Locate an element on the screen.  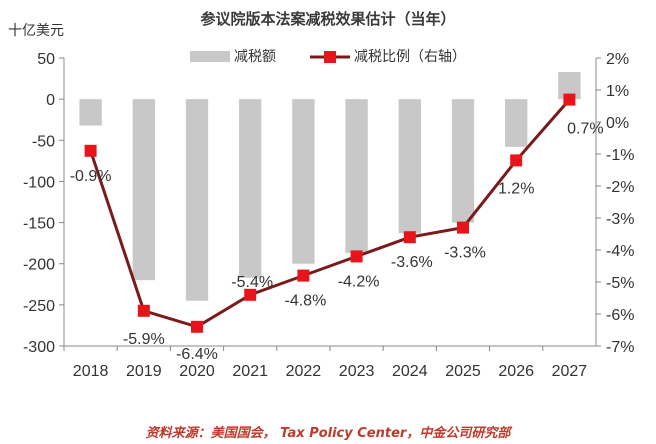
data-label: 0.7% is located at coordinates (585, 129).